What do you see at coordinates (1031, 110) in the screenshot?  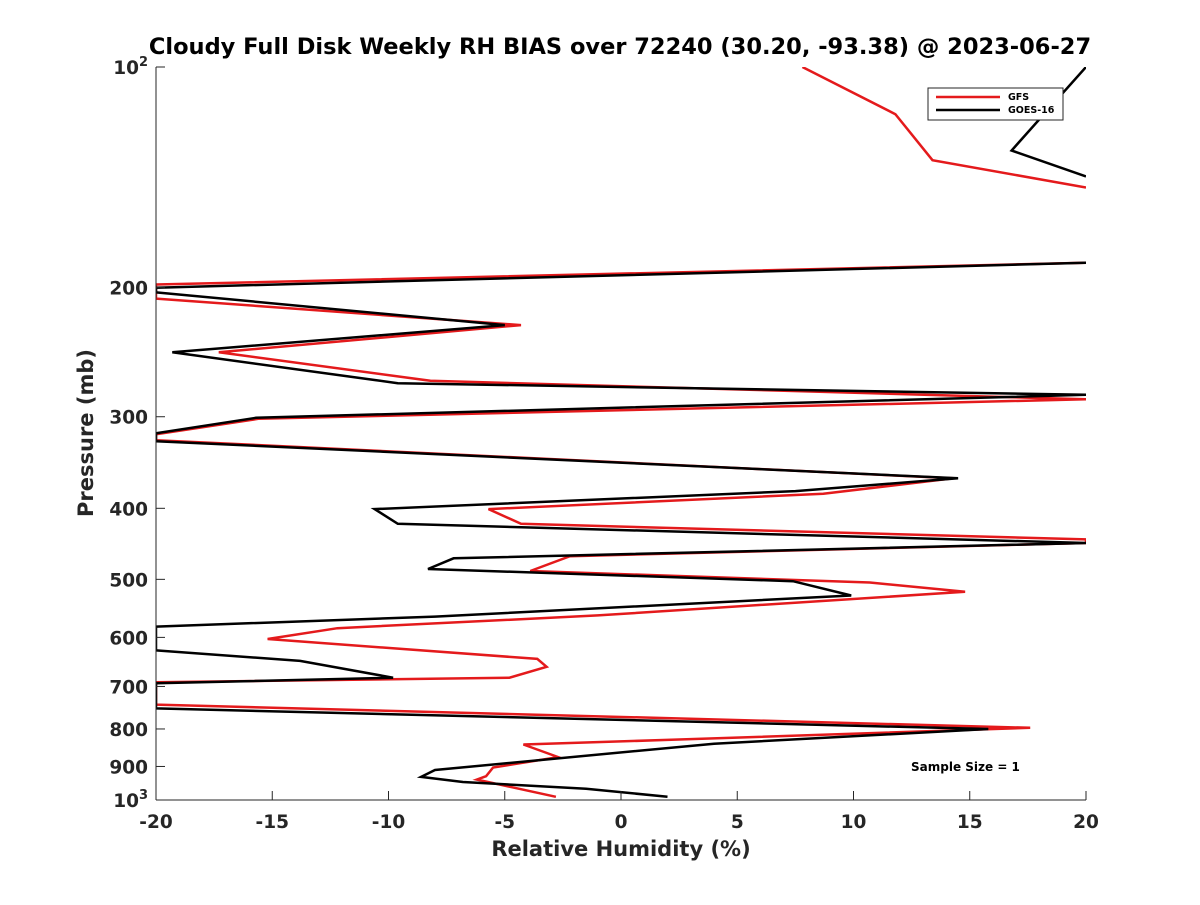 I see `legend-label-goes16: GOES-16` at bounding box center [1031, 110].